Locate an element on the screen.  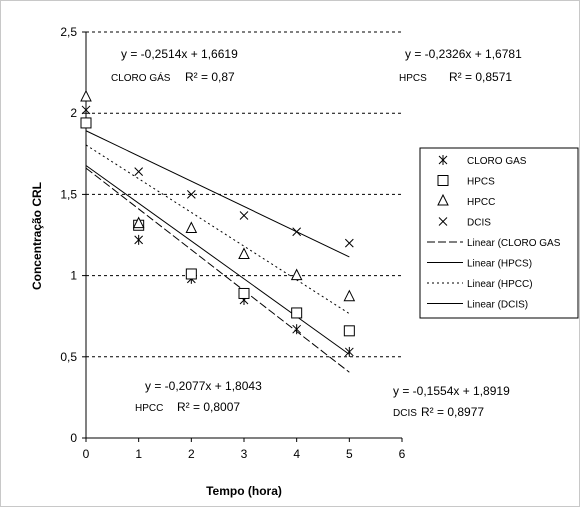
y-tick-label: 0,5 is located at coordinates (68, 357).